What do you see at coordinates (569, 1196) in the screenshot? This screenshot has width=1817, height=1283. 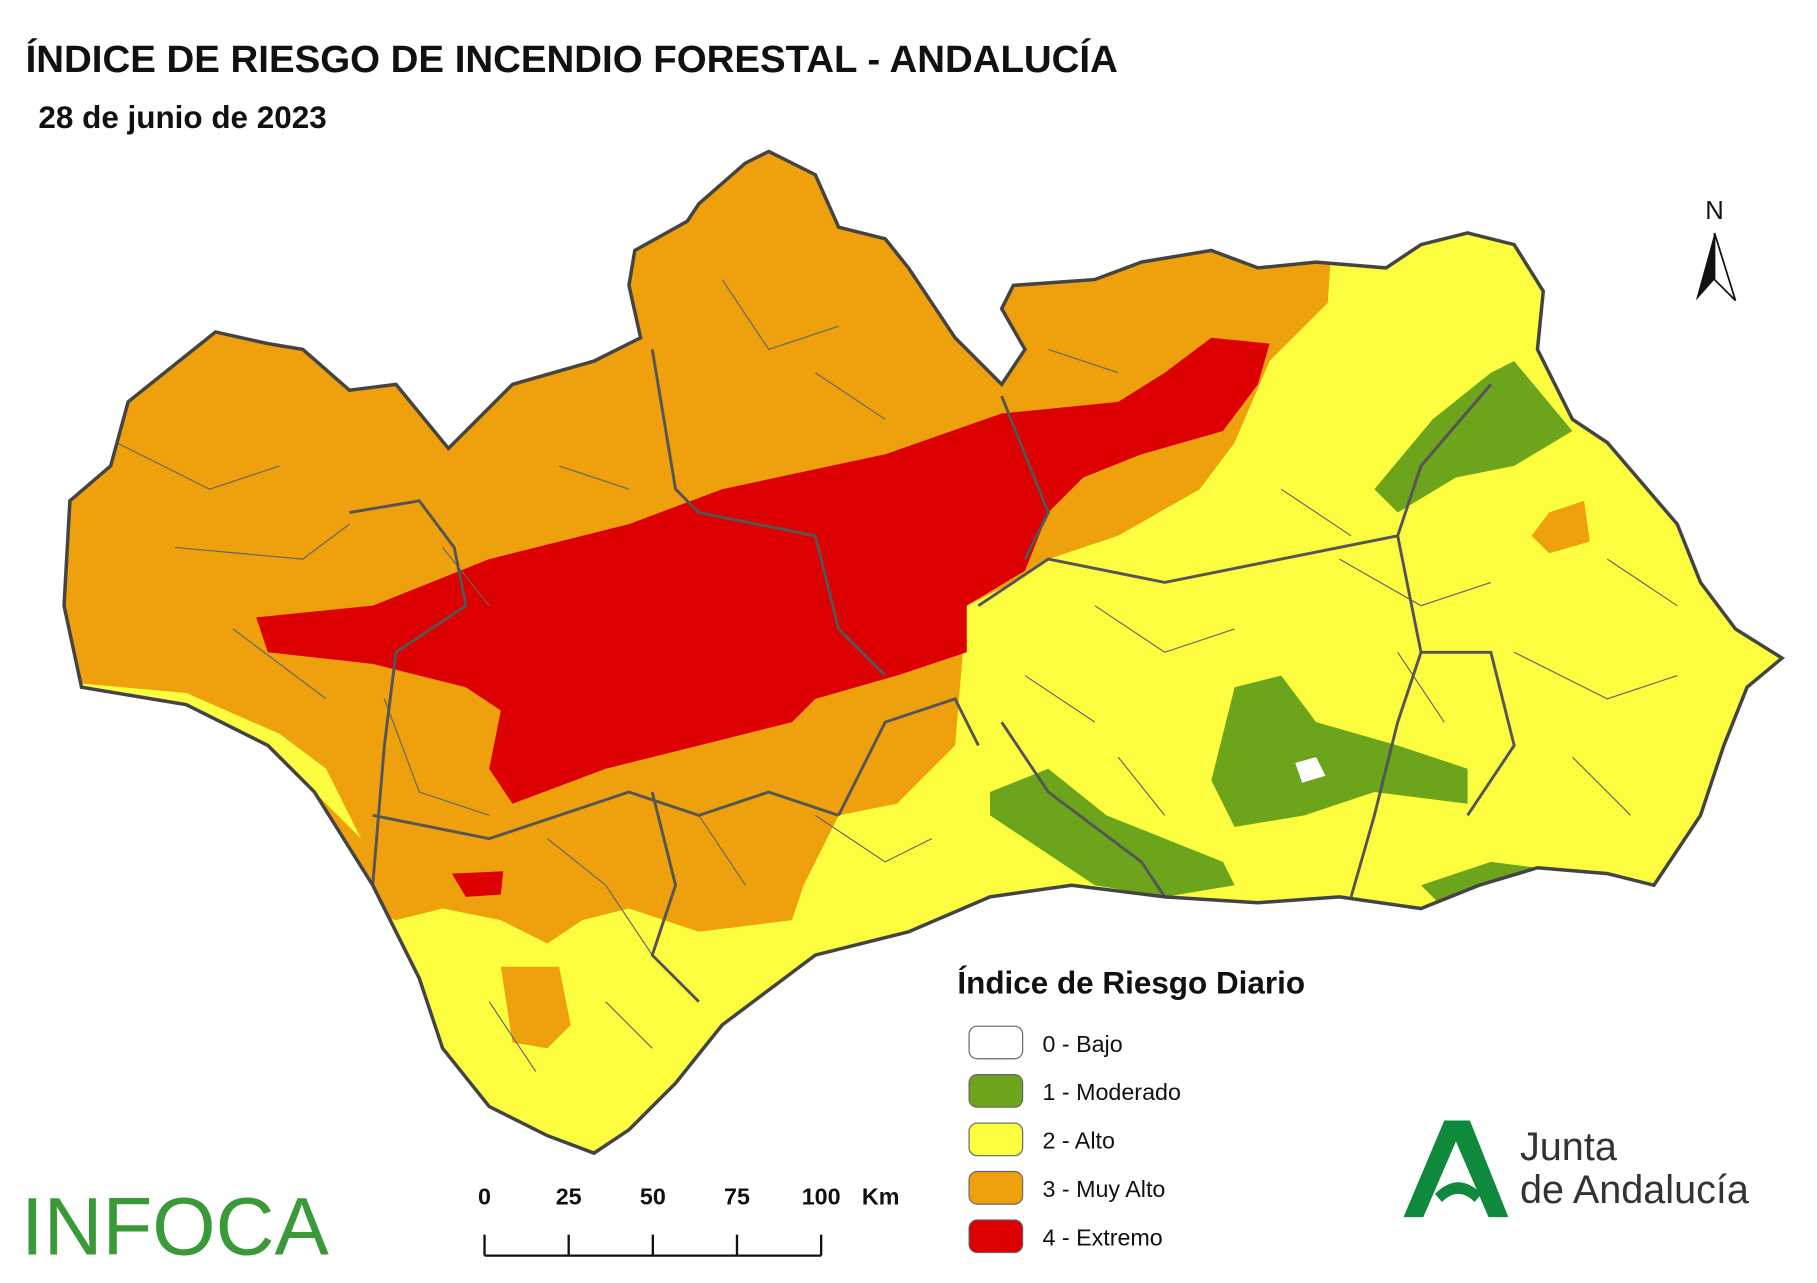 I see `scale-label: 25` at bounding box center [569, 1196].